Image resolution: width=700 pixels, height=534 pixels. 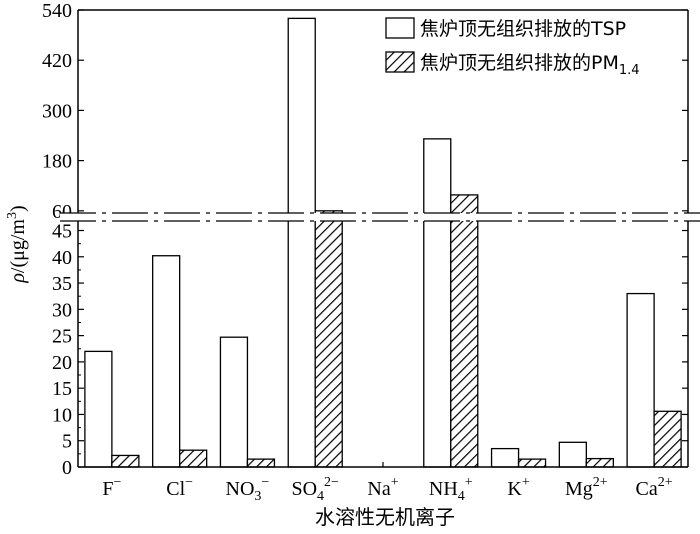 I want to click on x-tick-label: SO42−, so click(x=315, y=489).